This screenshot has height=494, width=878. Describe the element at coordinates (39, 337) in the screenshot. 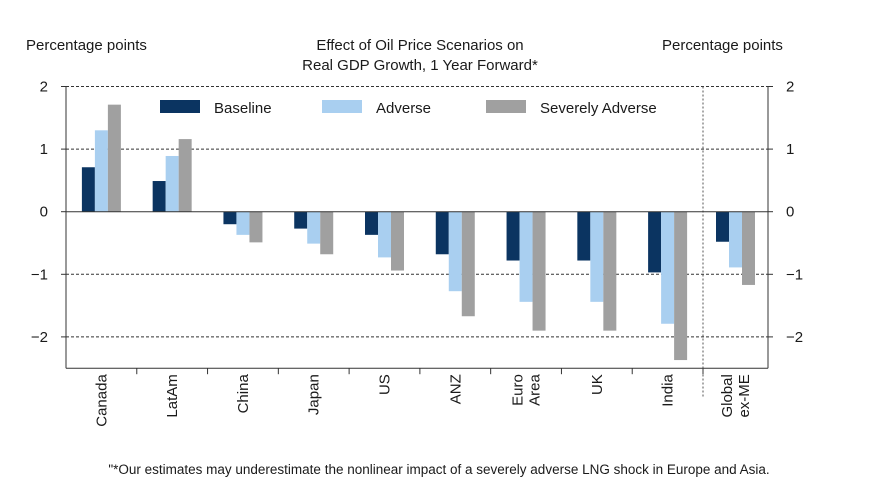

I see `left-tick-label: −2` at that location.